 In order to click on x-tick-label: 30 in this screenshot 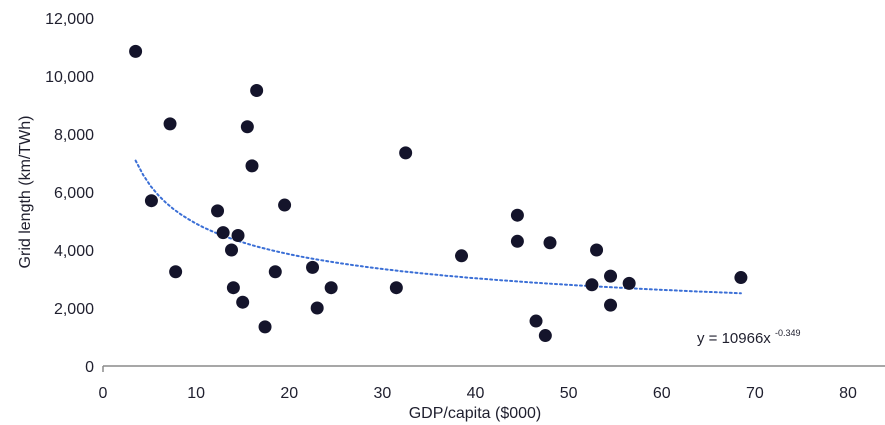, I will do `click(382, 393)`.